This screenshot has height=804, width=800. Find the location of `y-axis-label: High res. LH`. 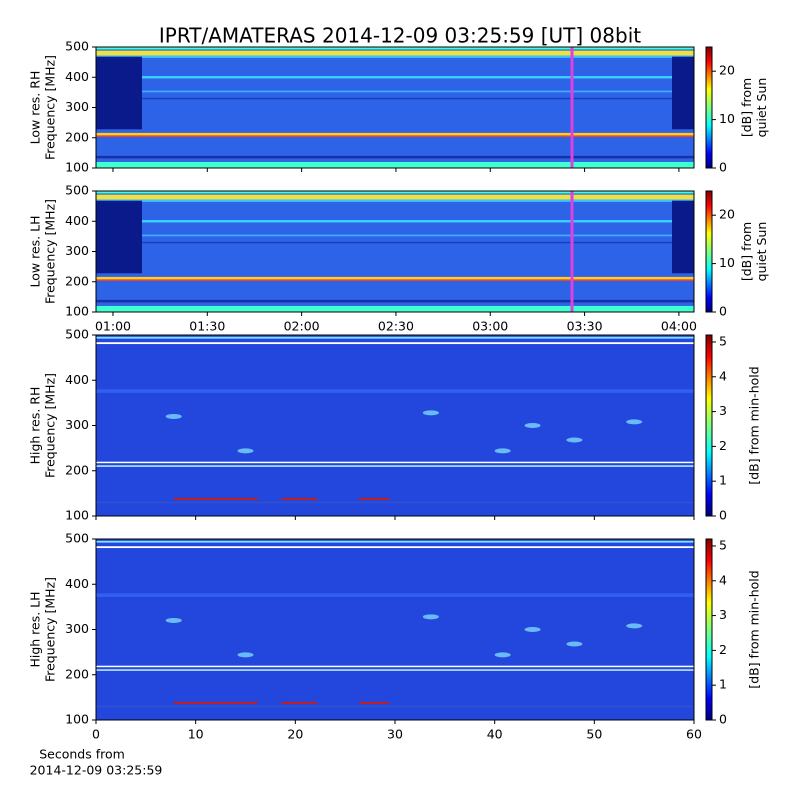

y-axis-label: High res. LH is located at coordinates (35, 629).